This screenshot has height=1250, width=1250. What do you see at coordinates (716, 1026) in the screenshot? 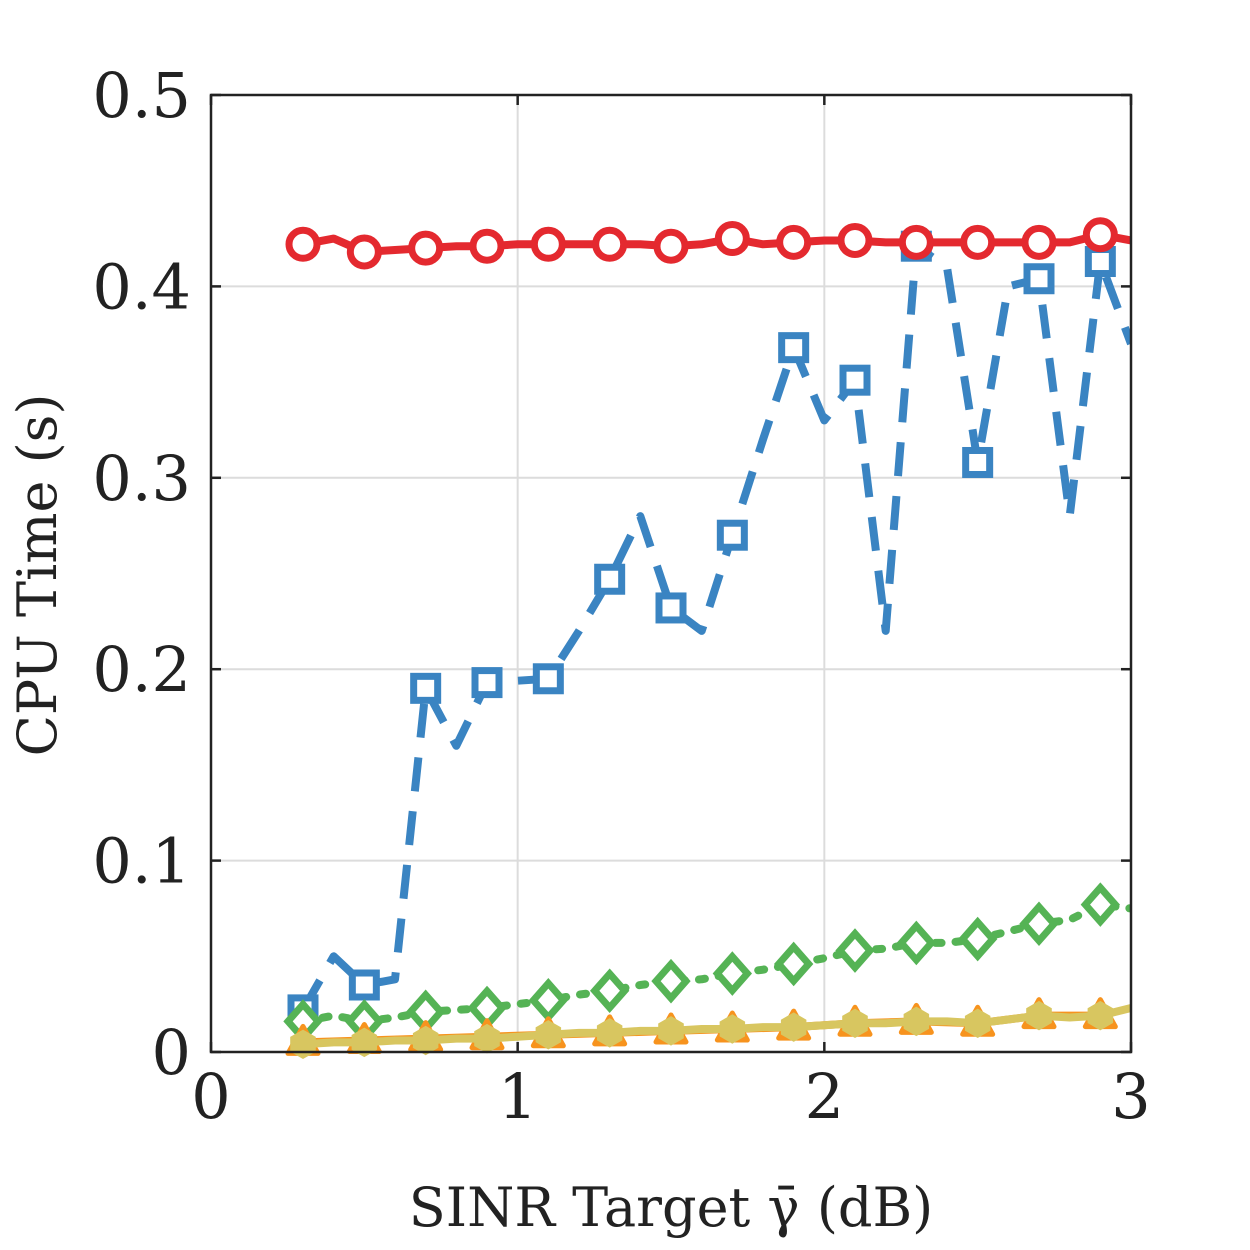
I see `yellow-hexagon-series-line` at bounding box center [716, 1026].